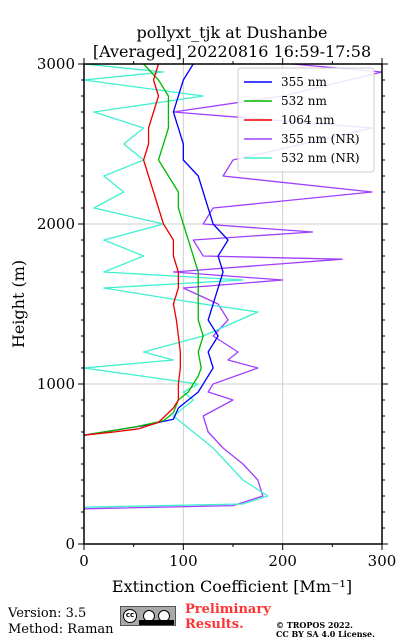  Describe the element at coordinates (228, 609) in the screenshot. I see `preliminary-notice-line1: Preliminary` at that location.